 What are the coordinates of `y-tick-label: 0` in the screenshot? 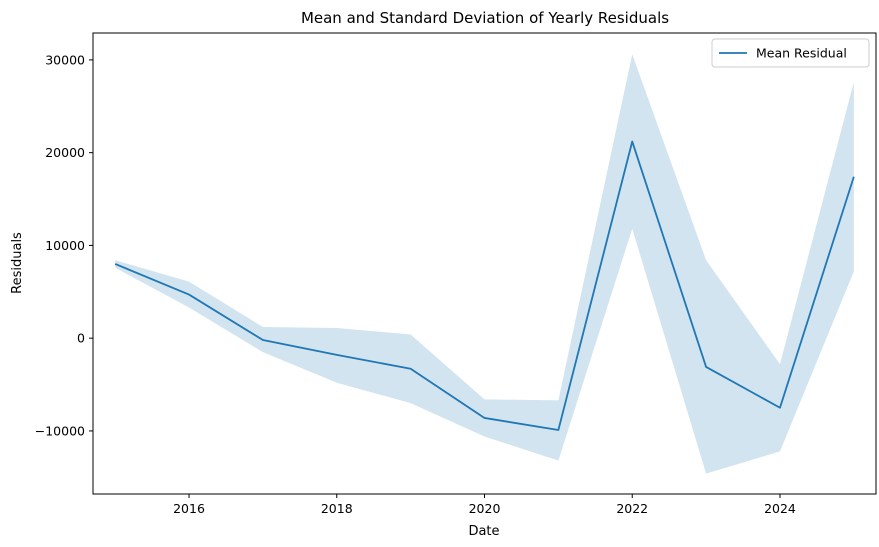 It's located at (81, 338).